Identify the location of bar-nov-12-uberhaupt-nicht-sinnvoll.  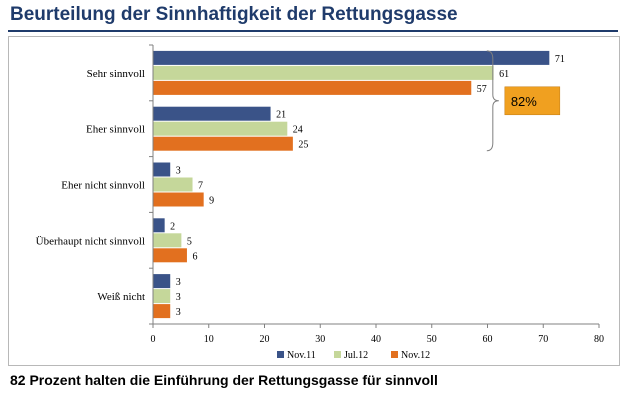
(170, 255).